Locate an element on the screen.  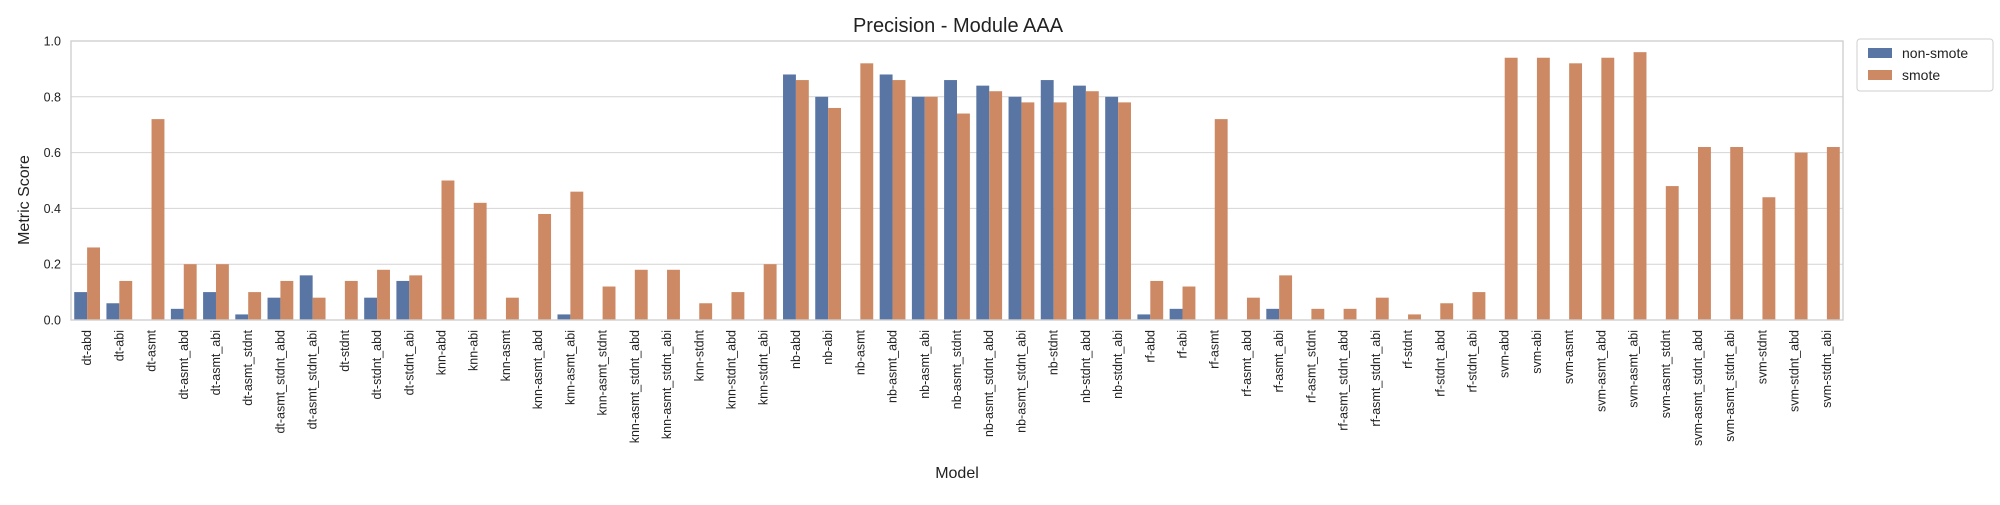
x-tick-label: rf-asmt_abd is located at coordinates (1247, 363).